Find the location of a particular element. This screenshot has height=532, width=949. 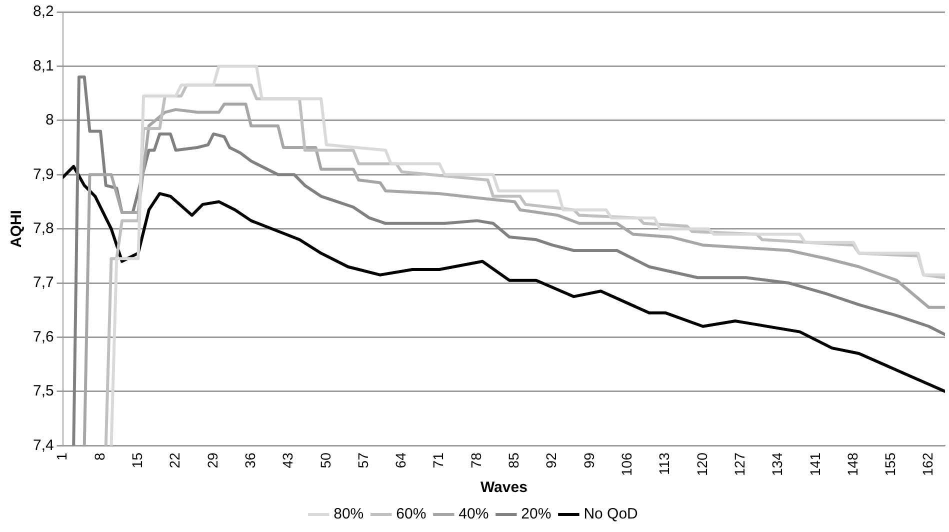

x-tick-label: 127 is located at coordinates (739, 464).